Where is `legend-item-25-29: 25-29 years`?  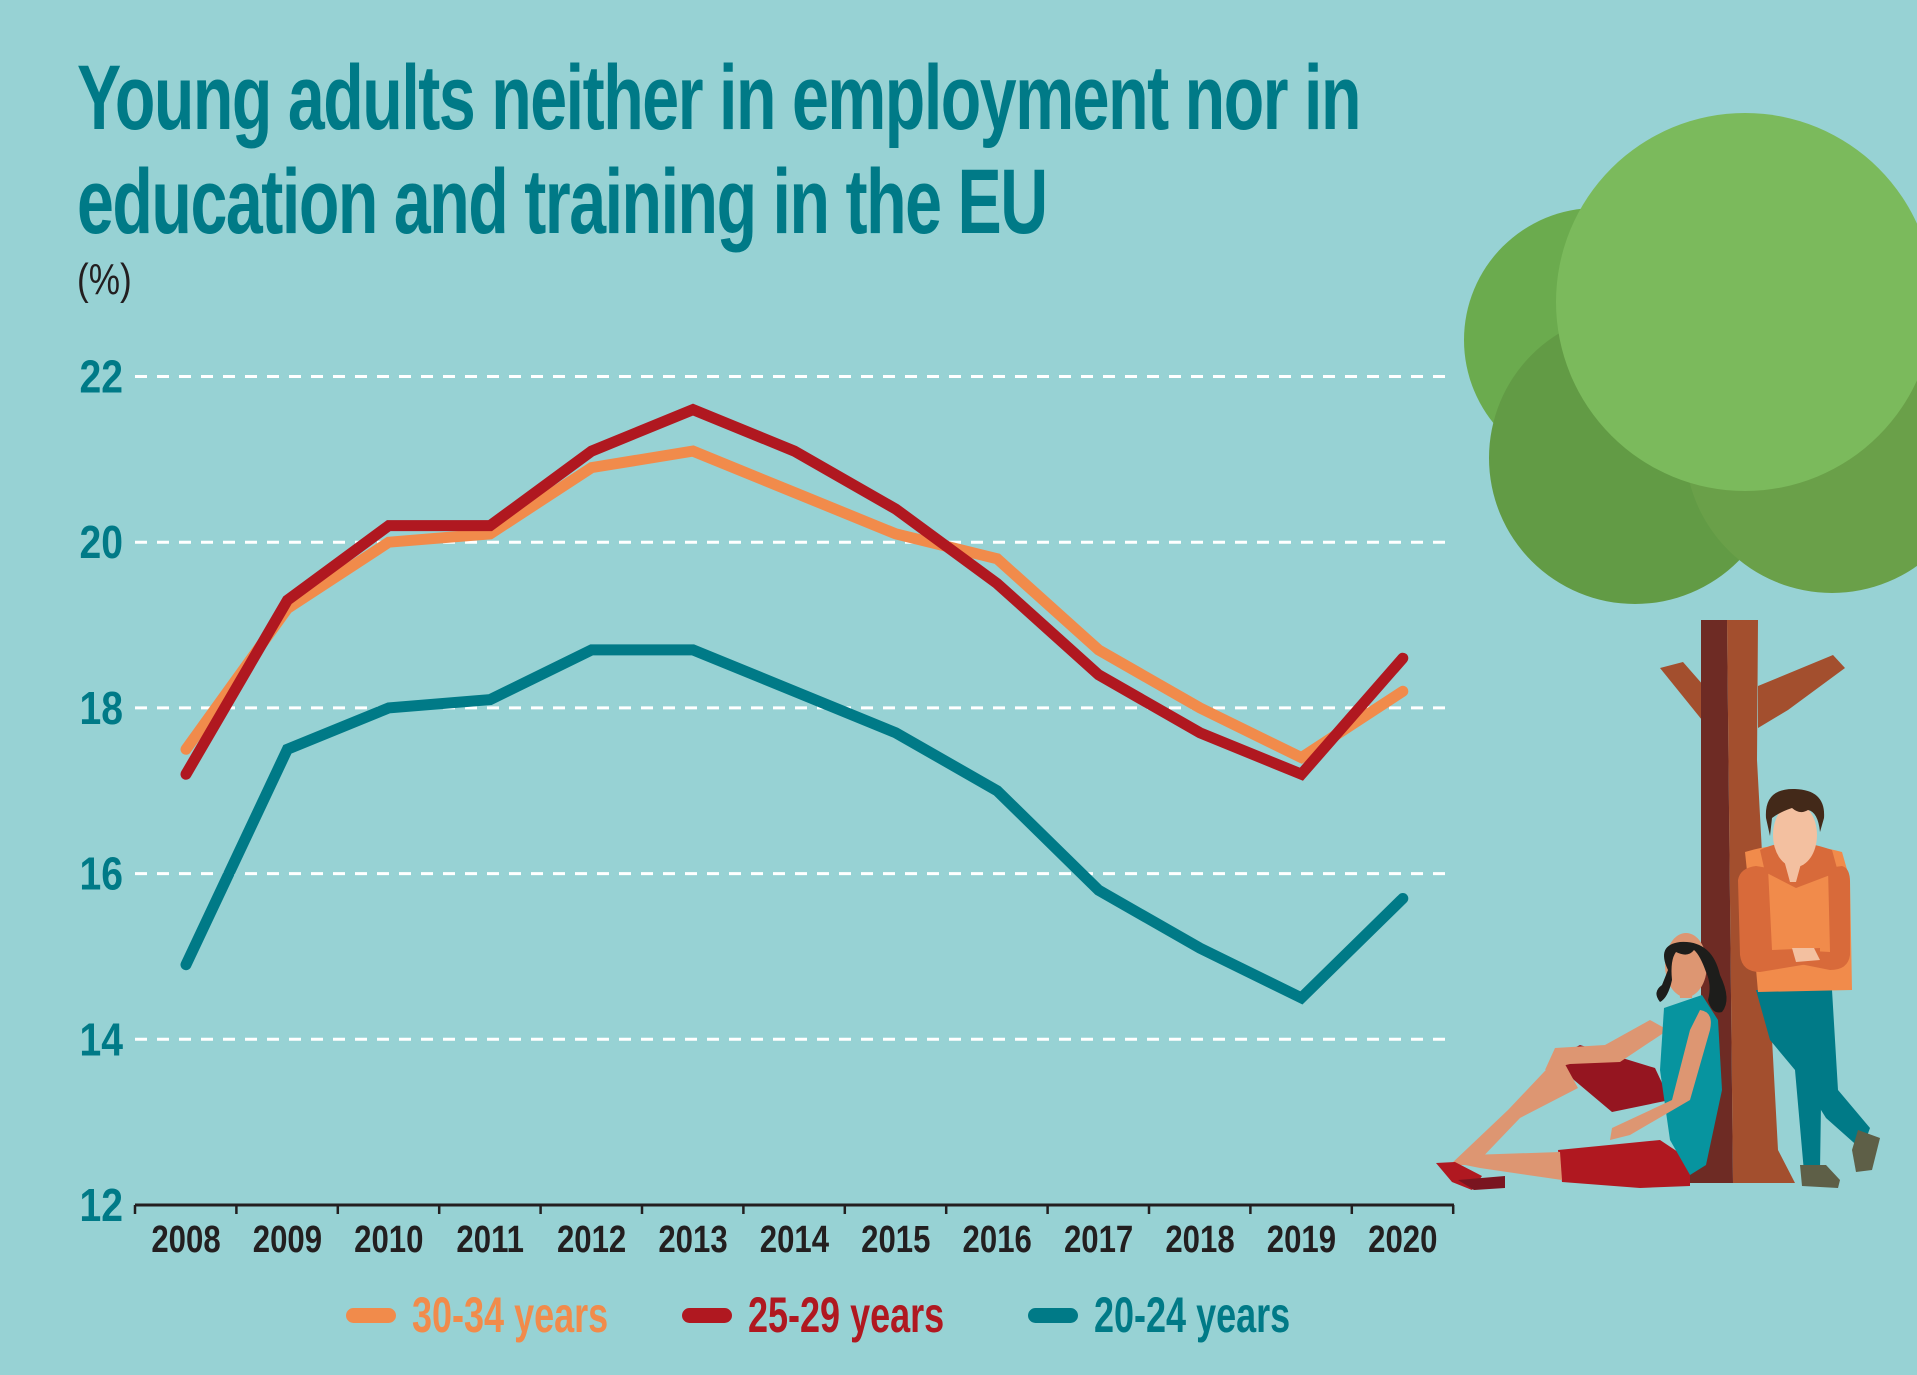 legend-item-25-29: 25-29 years is located at coordinates (833, 1315).